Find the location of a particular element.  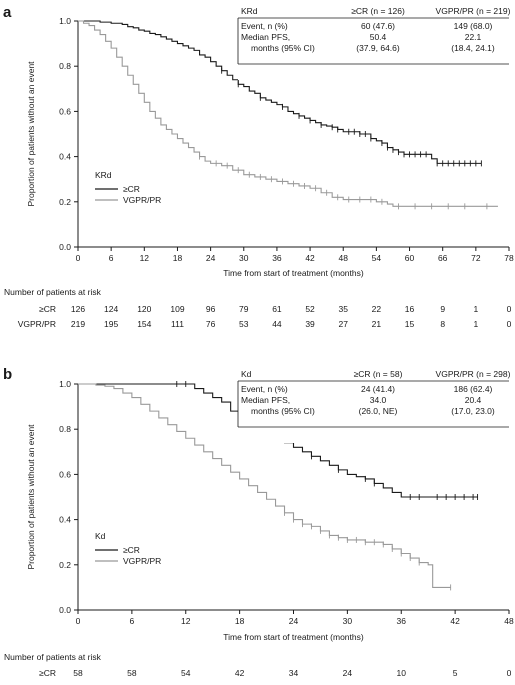

risk-value: 14 is located at coordinates (402, 684).